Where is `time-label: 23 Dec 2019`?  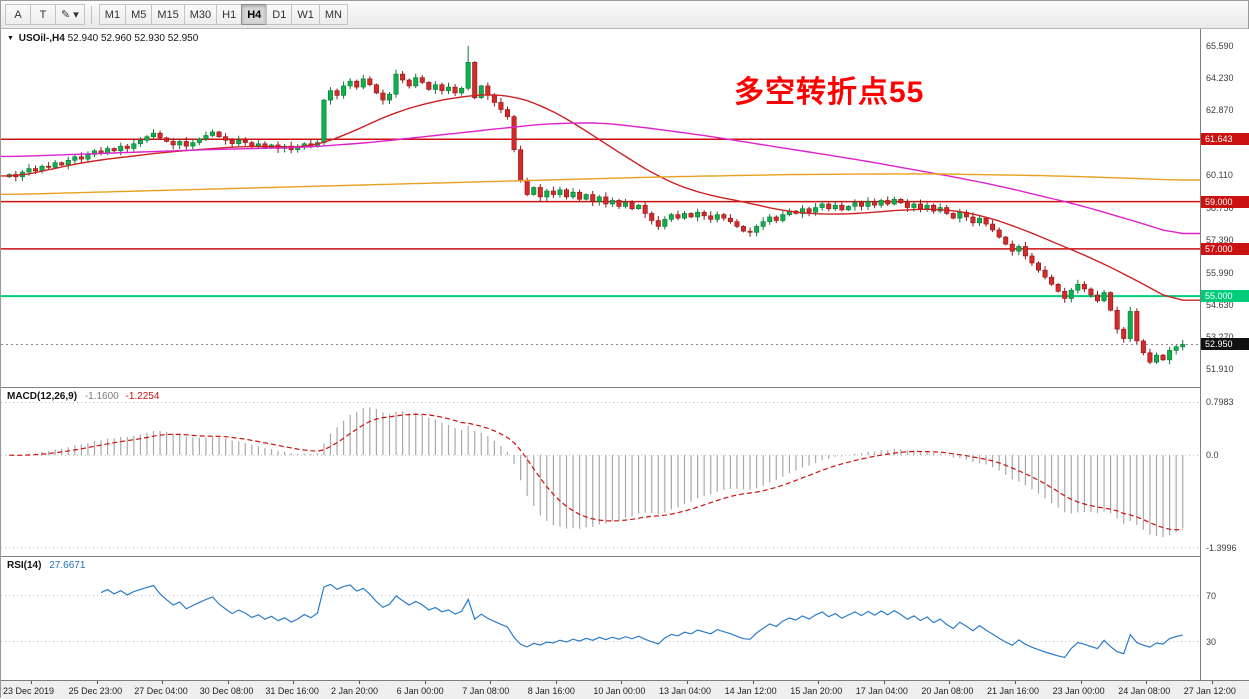
time-label: 23 Dec 2019 is located at coordinates (29, 691).